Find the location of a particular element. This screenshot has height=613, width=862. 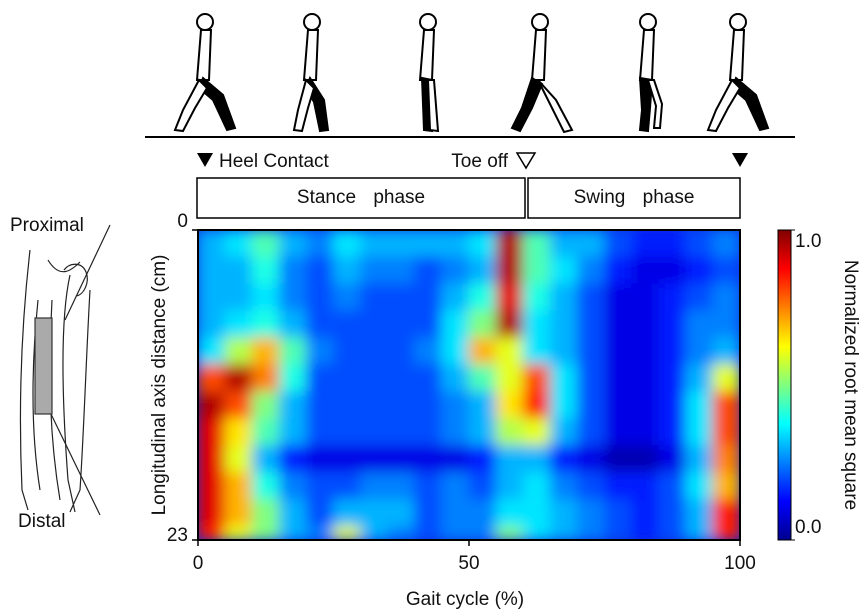

toe-off-marker is located at coordinates (526, 161).